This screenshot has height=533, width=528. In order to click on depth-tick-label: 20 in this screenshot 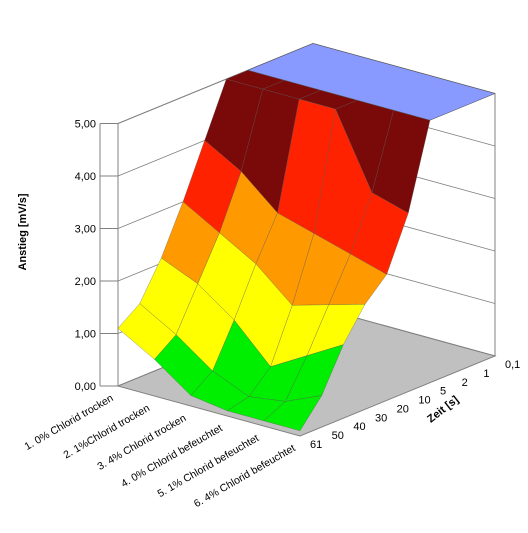, I will do `click(403, 409)`.